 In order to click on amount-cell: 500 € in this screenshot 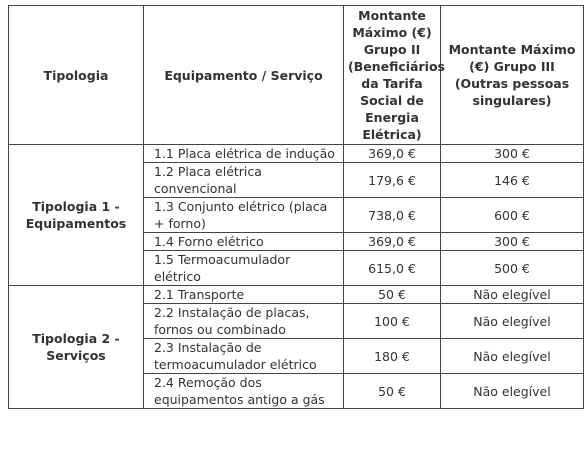, I will do `click(512, 268)`.